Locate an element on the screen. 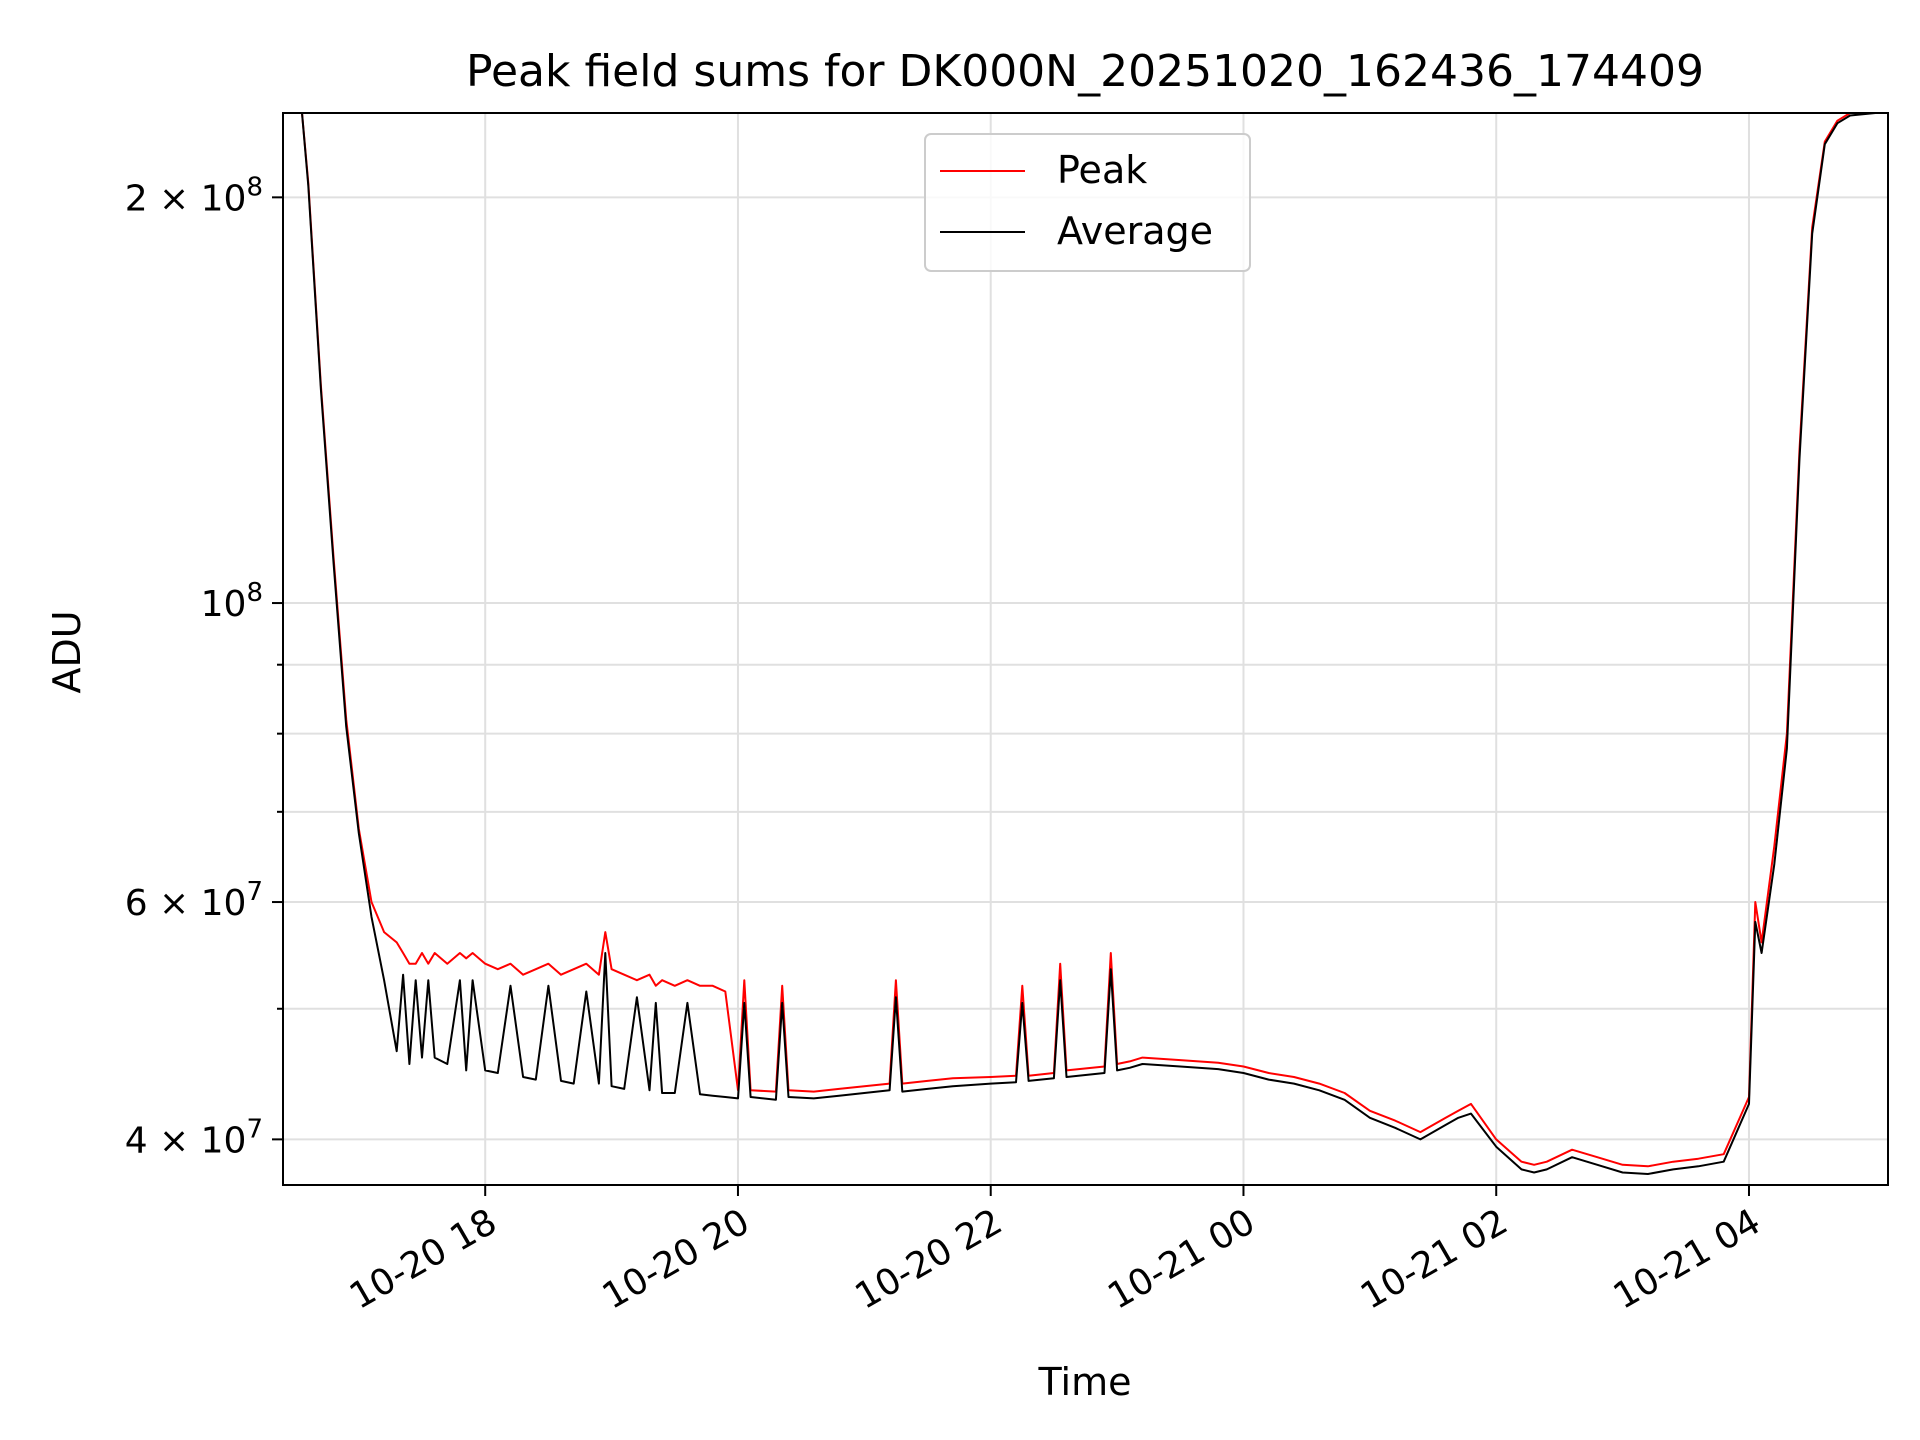 This screenshot has width=1920, height=1440. legend-average-label: Average is located at coordinates (1135, 231).